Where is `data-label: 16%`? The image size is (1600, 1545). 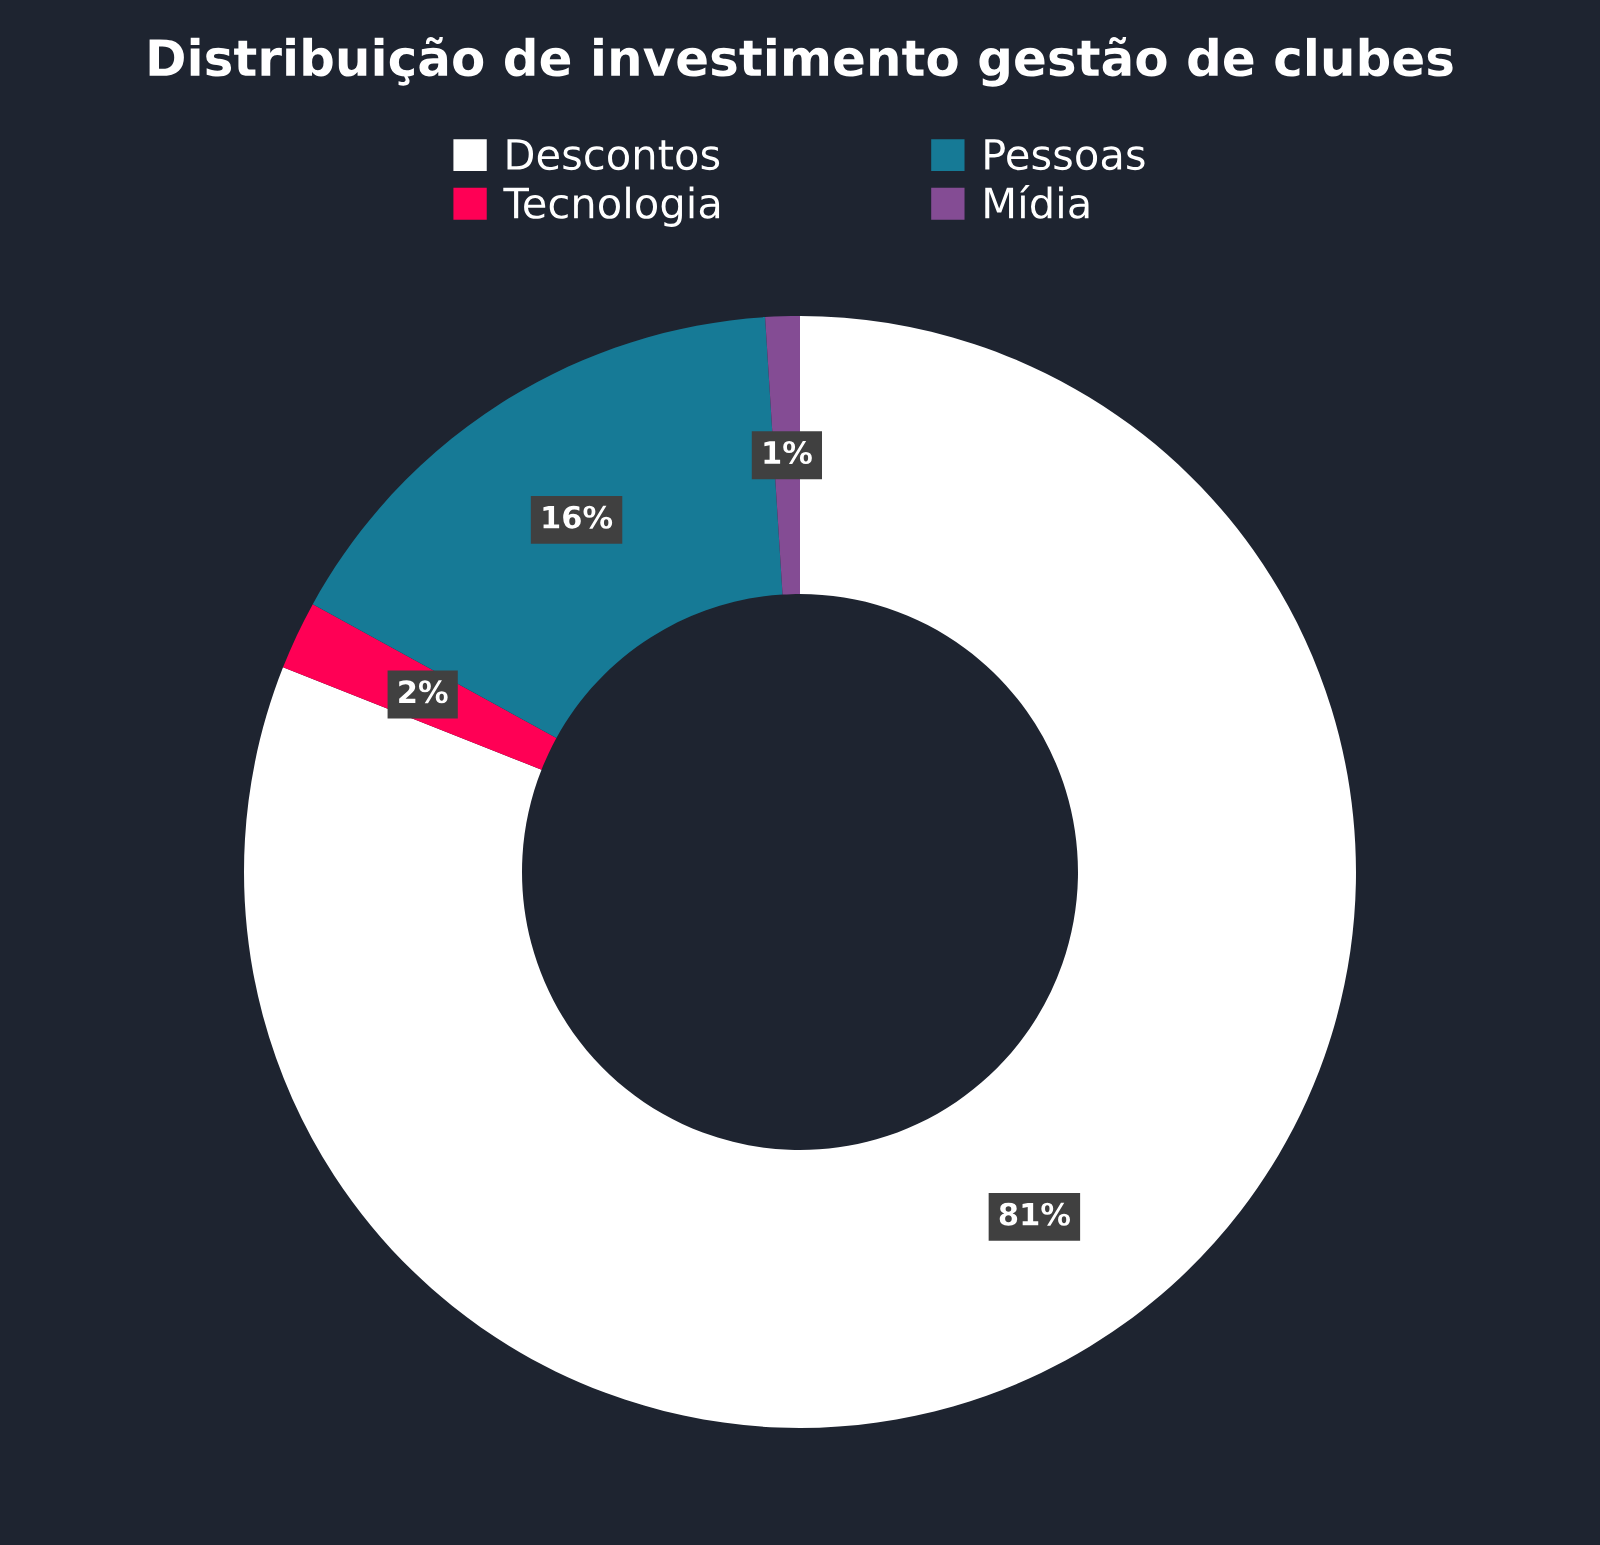
data-label: 16% is located at coordinates (578, 517).